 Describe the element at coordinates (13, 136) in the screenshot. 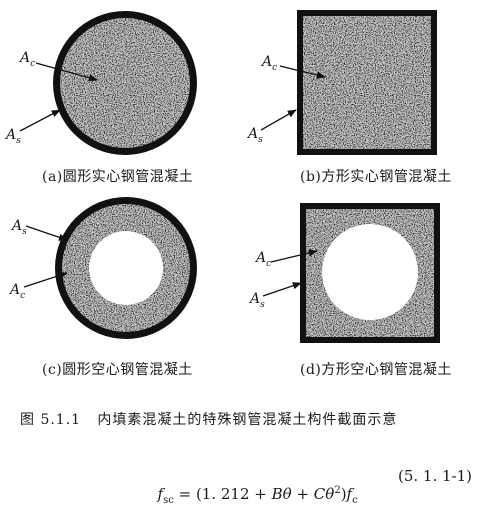

I see `panel-a-steel-label: As` at that location.